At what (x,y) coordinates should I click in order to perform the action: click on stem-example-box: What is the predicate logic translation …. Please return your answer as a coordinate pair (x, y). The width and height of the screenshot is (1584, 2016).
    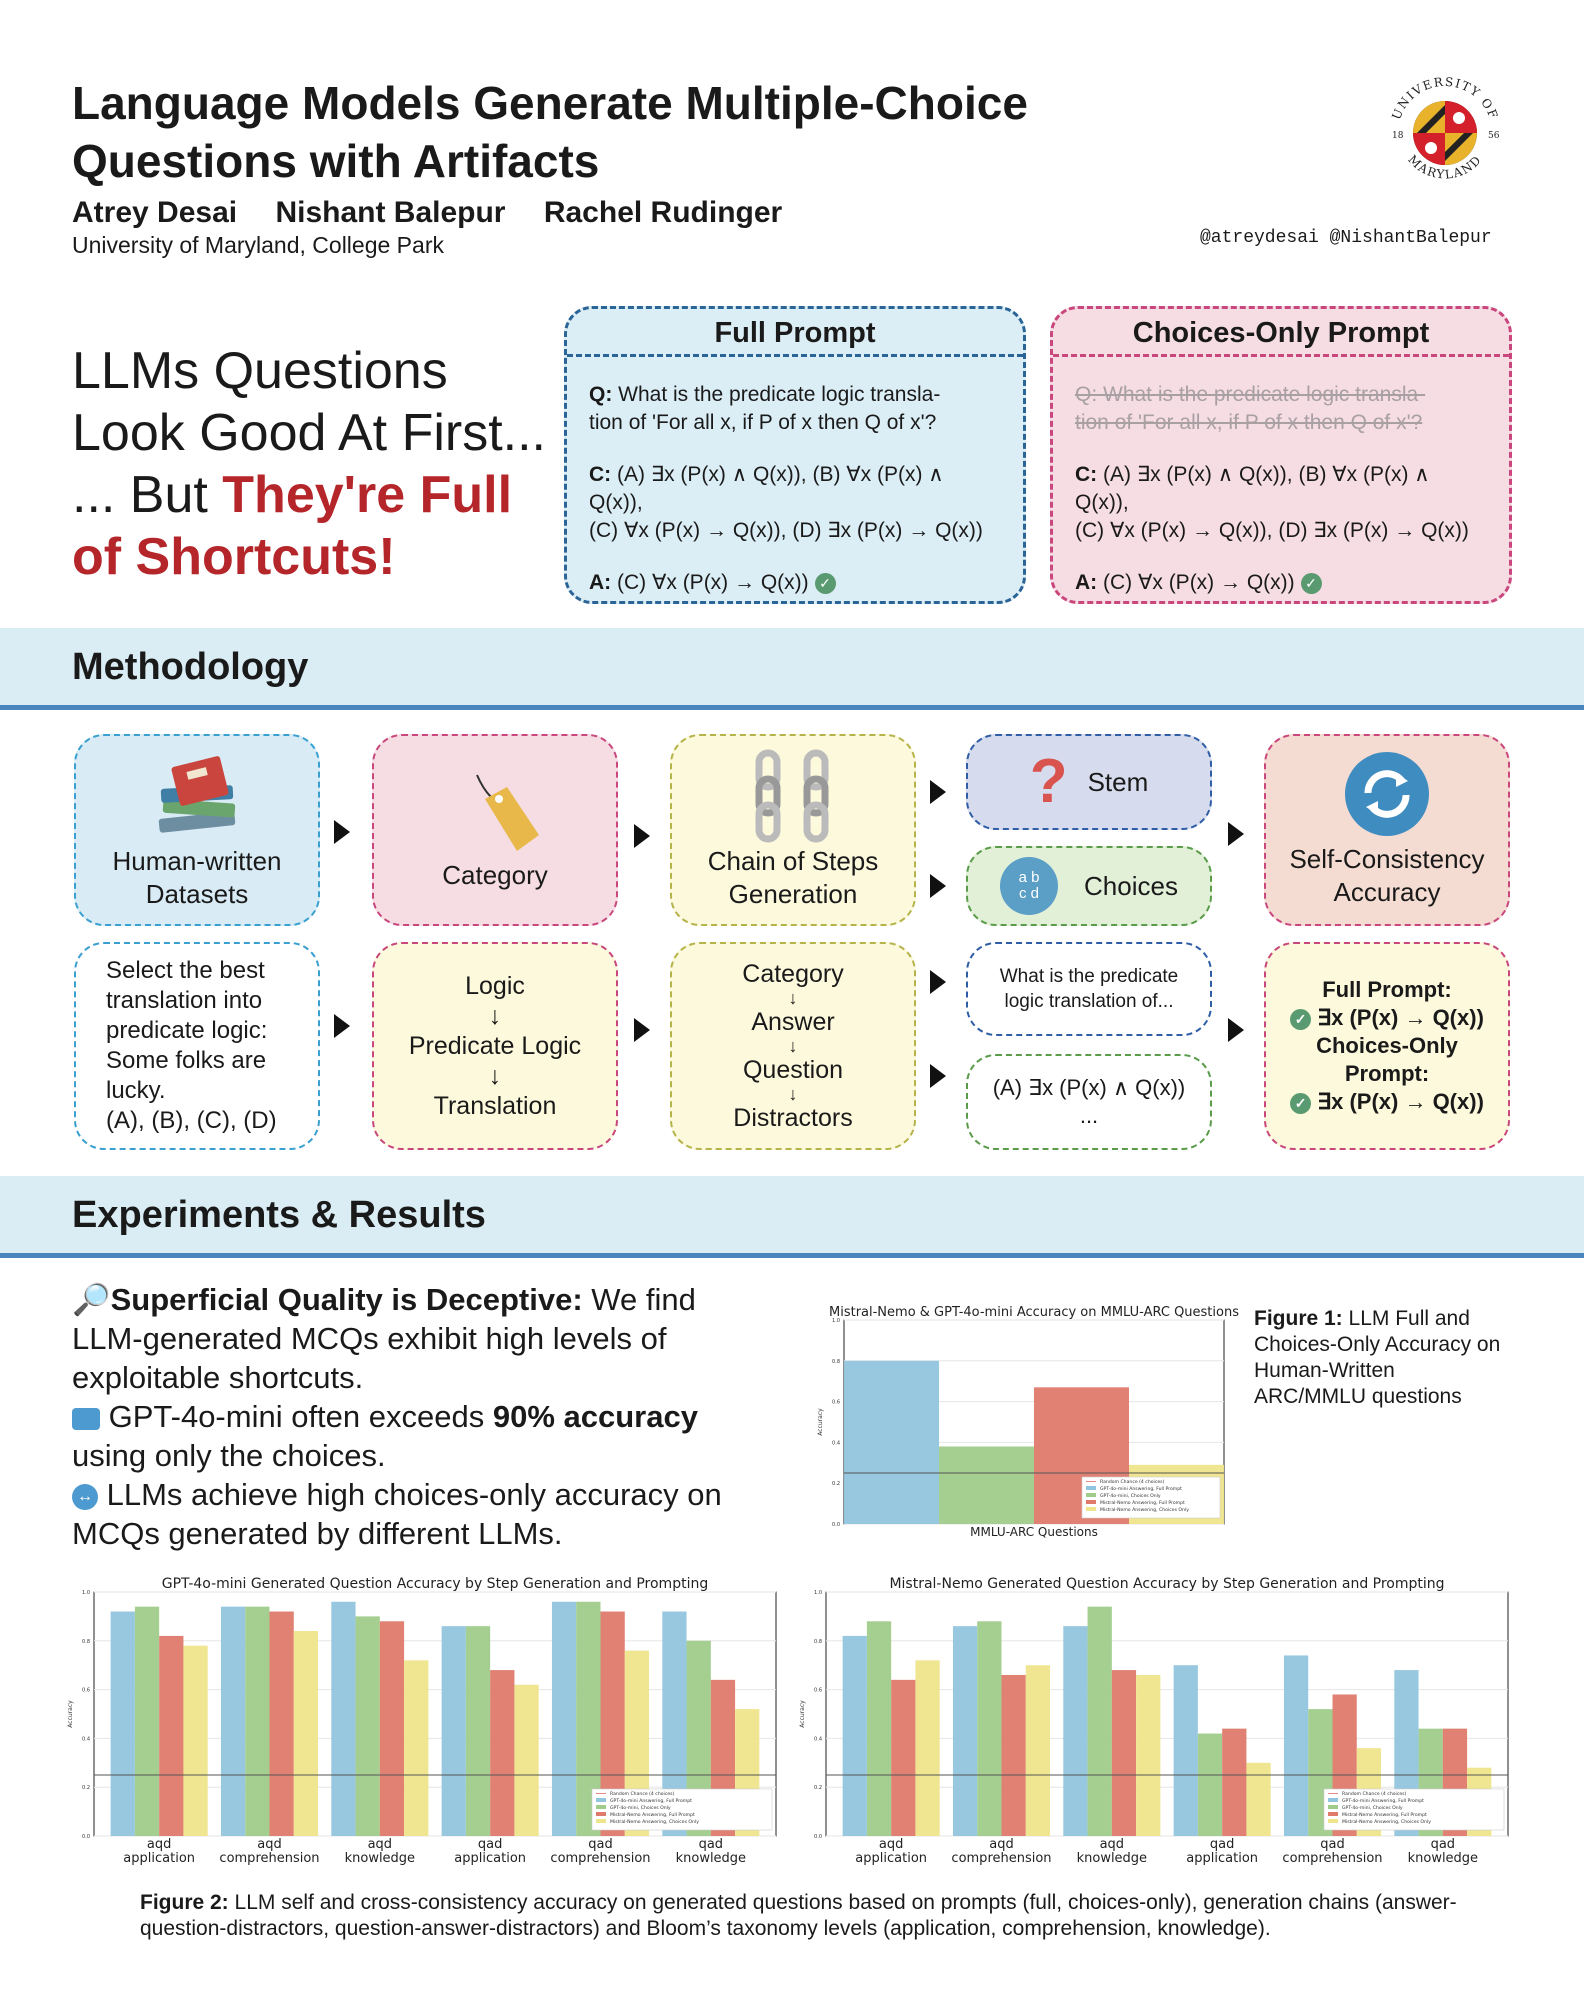
    Looking at the image, I should click on (1089, 989).